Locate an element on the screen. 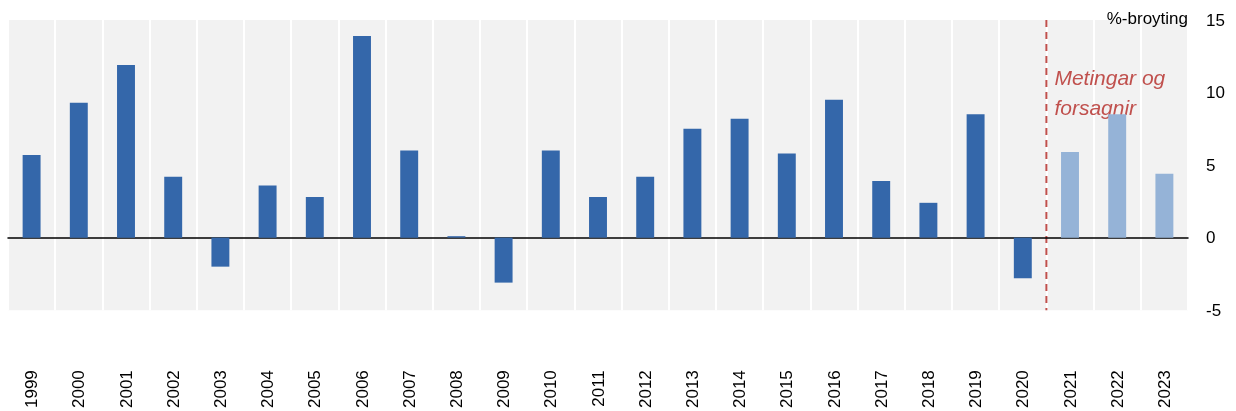  y-tick-label: 5 is located at coordinates (1211, 165).